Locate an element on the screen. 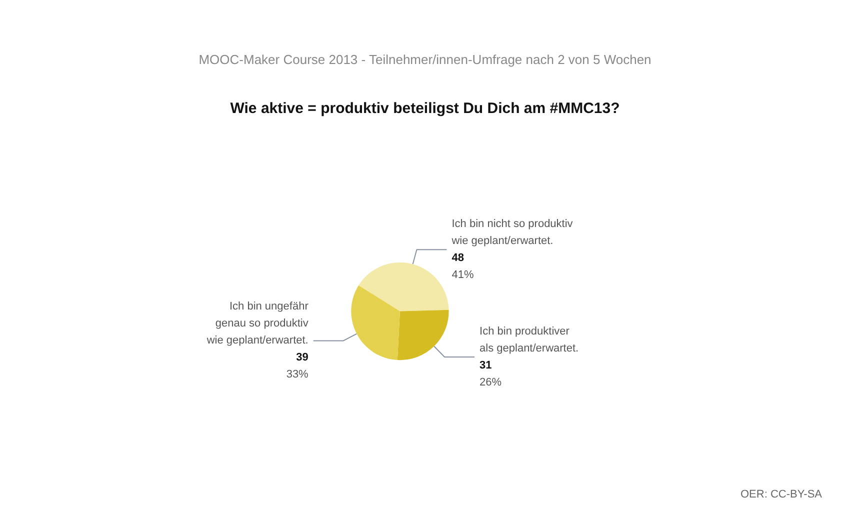 The height and width of the screenshot is (530, 850). data-label: 39 33% is located at coordinates (297, 366).